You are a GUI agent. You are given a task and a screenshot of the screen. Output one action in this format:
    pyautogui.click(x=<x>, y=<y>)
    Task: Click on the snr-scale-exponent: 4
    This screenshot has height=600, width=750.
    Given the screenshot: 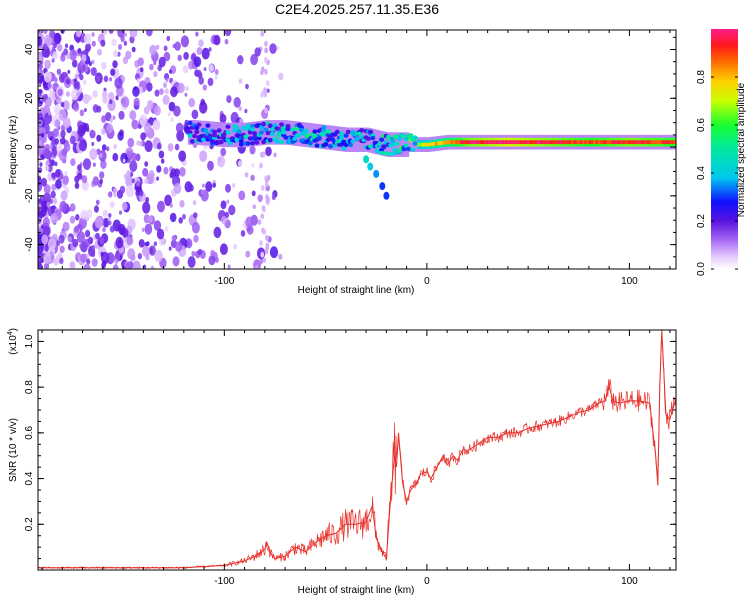 What is the action you would take?
    pyautogui.click(x=10, y=333)
    